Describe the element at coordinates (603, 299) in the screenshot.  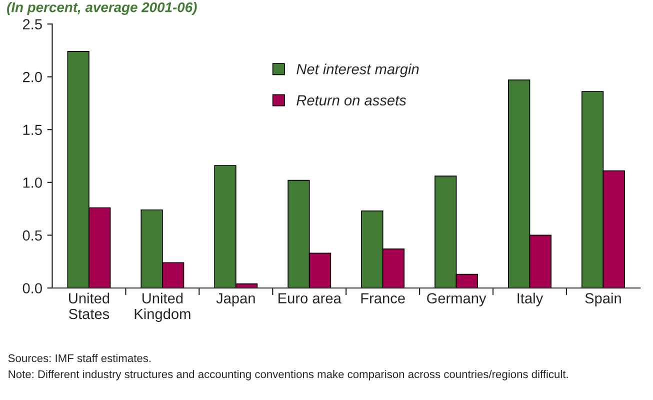
I see `x-tick-label: Spain` at that location.